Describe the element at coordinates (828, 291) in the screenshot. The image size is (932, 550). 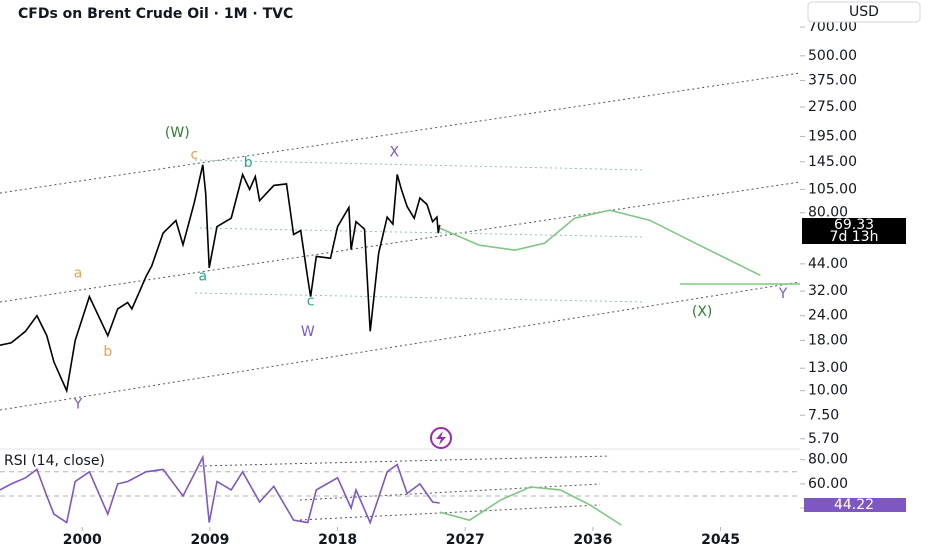
I see `y-tick-label: 32.00` at that location.